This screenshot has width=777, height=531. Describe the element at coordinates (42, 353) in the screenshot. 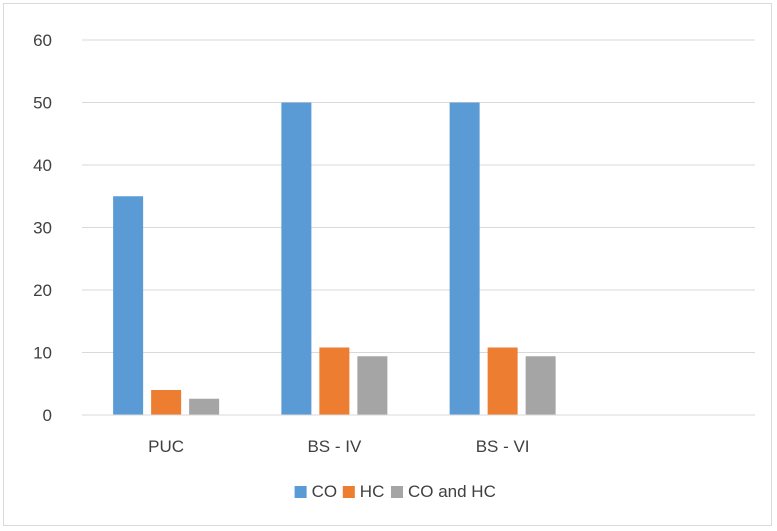

I see `y-tick-label-10: 10` at that location.